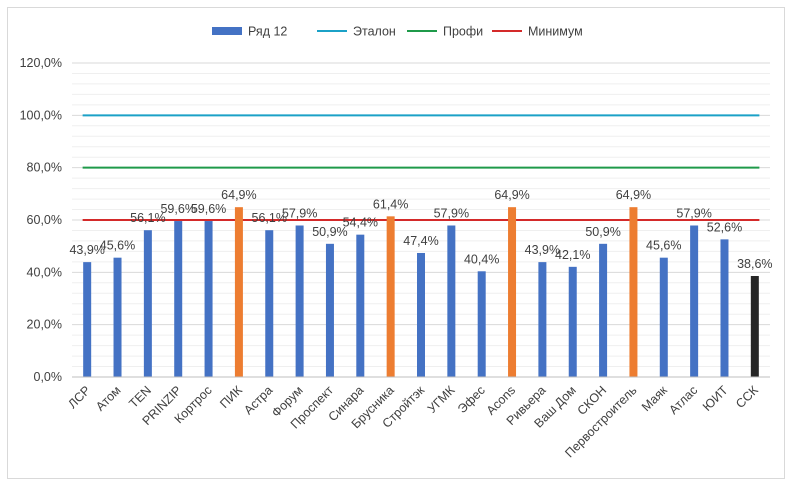  Describe the element at coordinates (147, 303) in the screenshot. I see `bar-TEN` at that location.